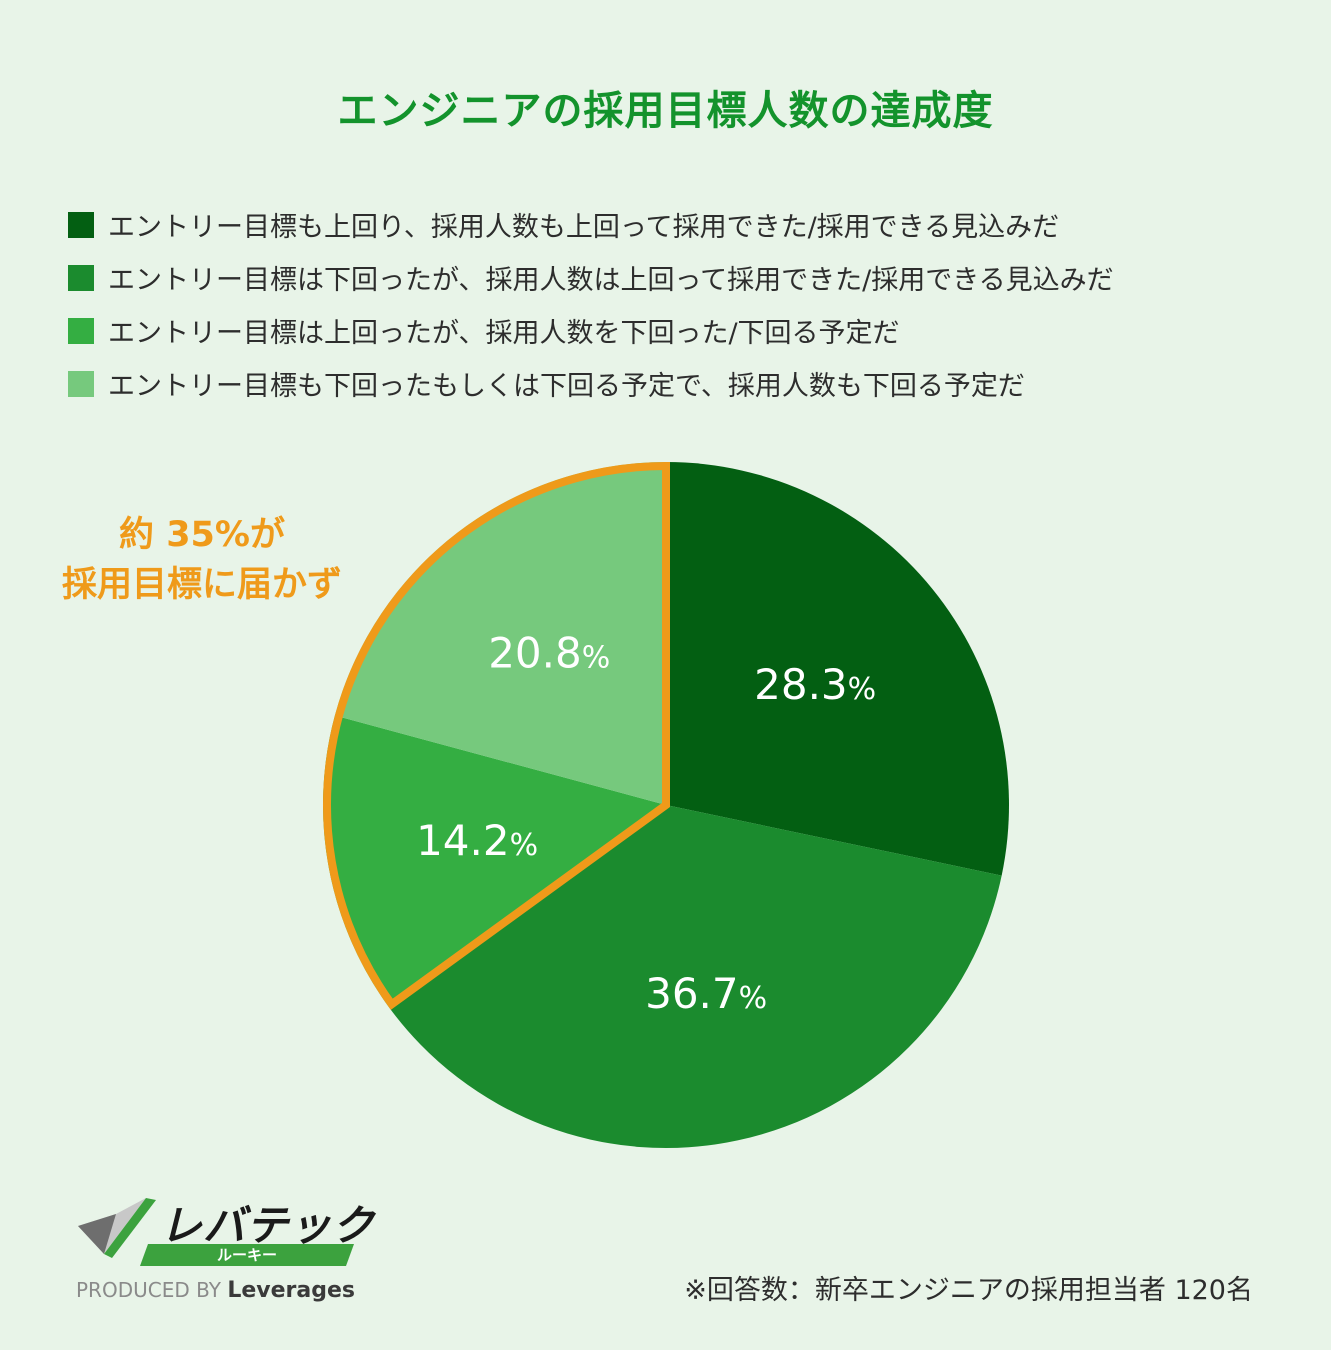 This screenshot has height=1350, width=1331. Describe the element at coordinates (291, 1290) in the screenshot. I see `brand-name: Leverages` at that location.